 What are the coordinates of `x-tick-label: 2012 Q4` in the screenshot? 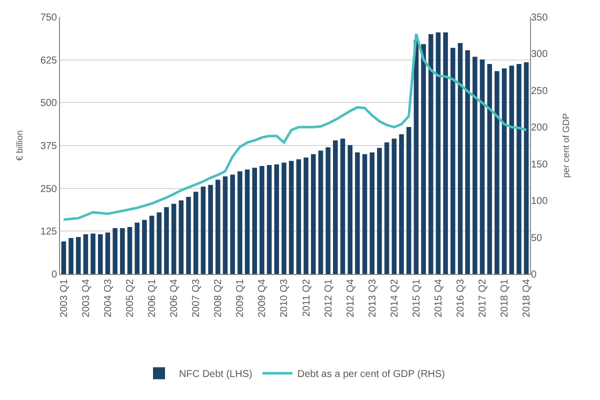 It's located at (350, 298).